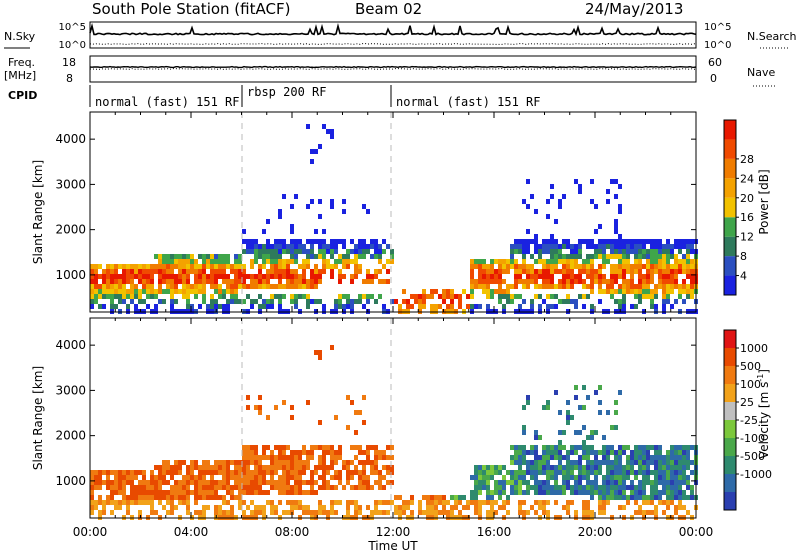 The width and height of the screenshot is (800, 554). Describe the element at coordinates (730, 149) in the screenshot. I see `power-colorbar-swatch` at that location.